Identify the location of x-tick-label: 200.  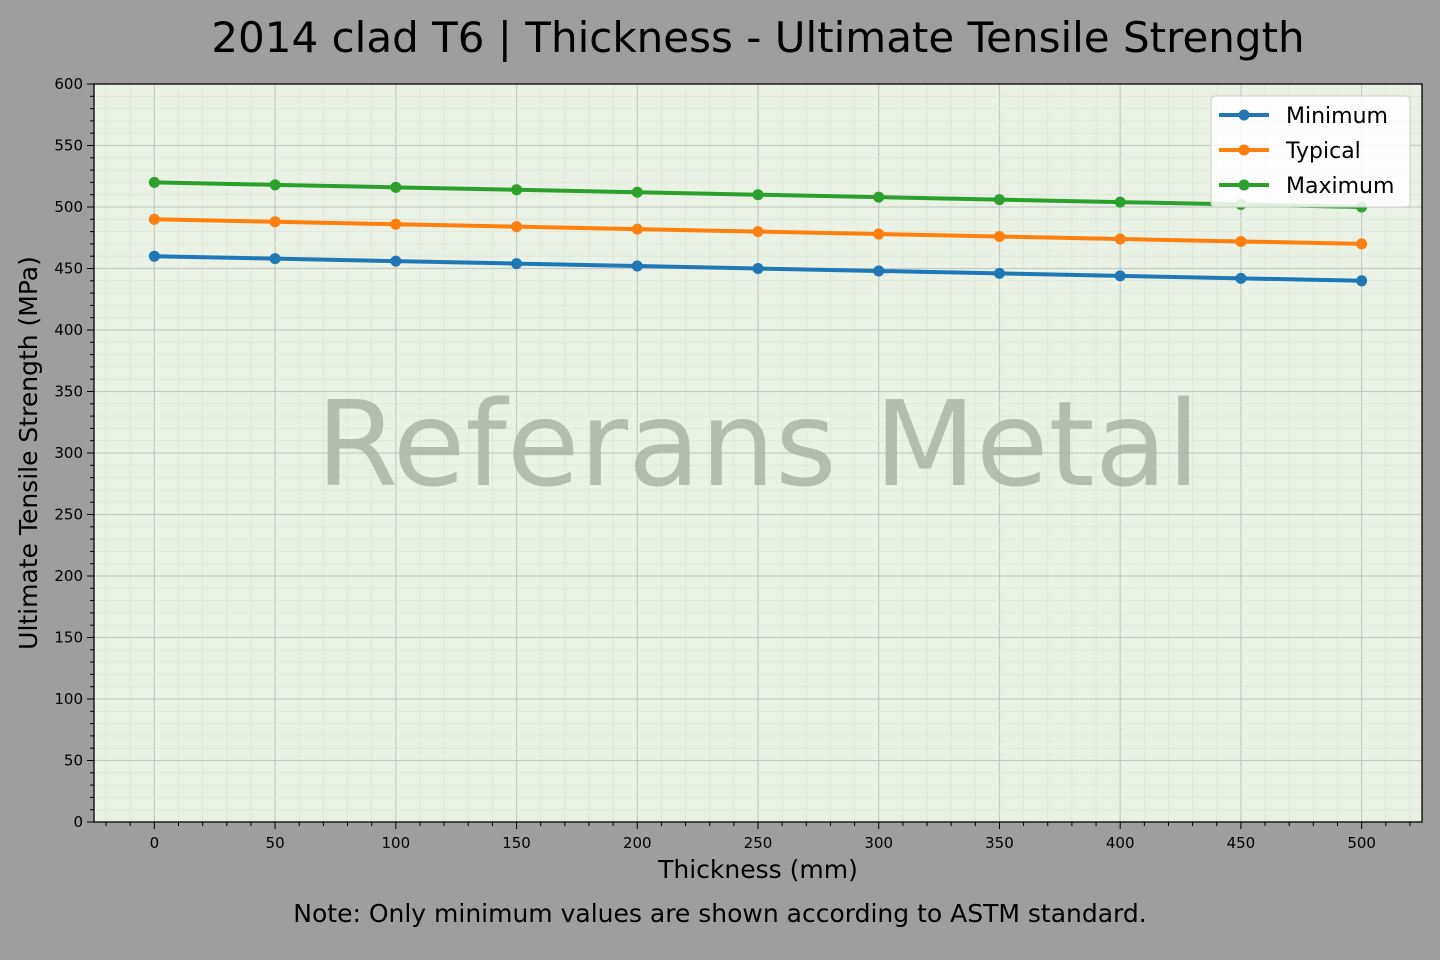
(637, 843).